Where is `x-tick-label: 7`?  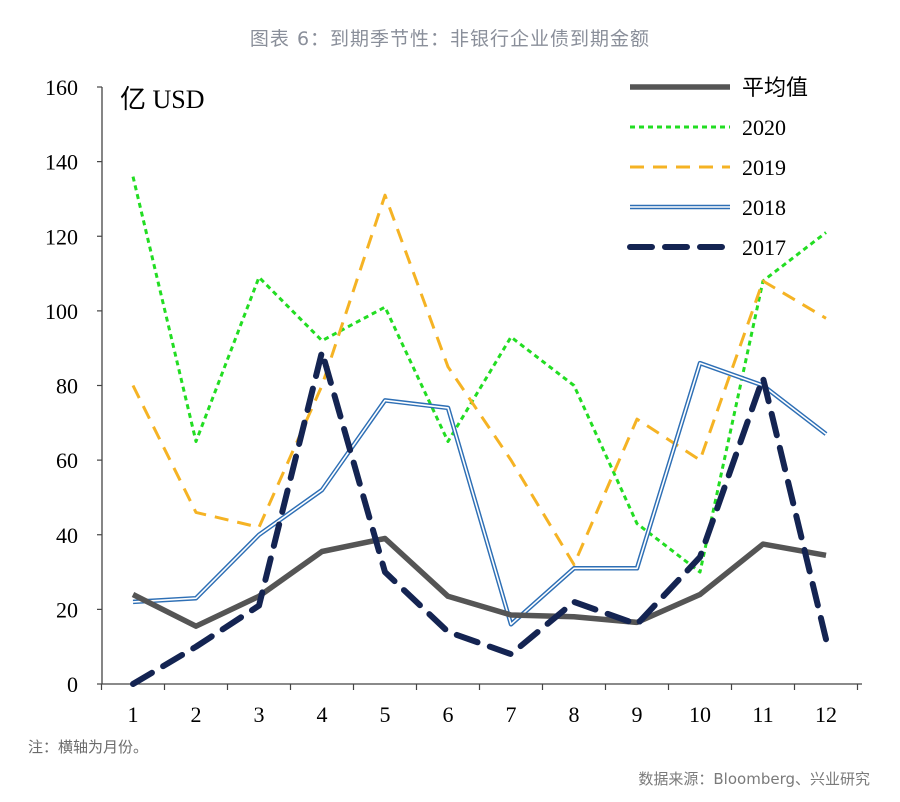
x-tick-label: 7 is located at coordinates (511, 714).